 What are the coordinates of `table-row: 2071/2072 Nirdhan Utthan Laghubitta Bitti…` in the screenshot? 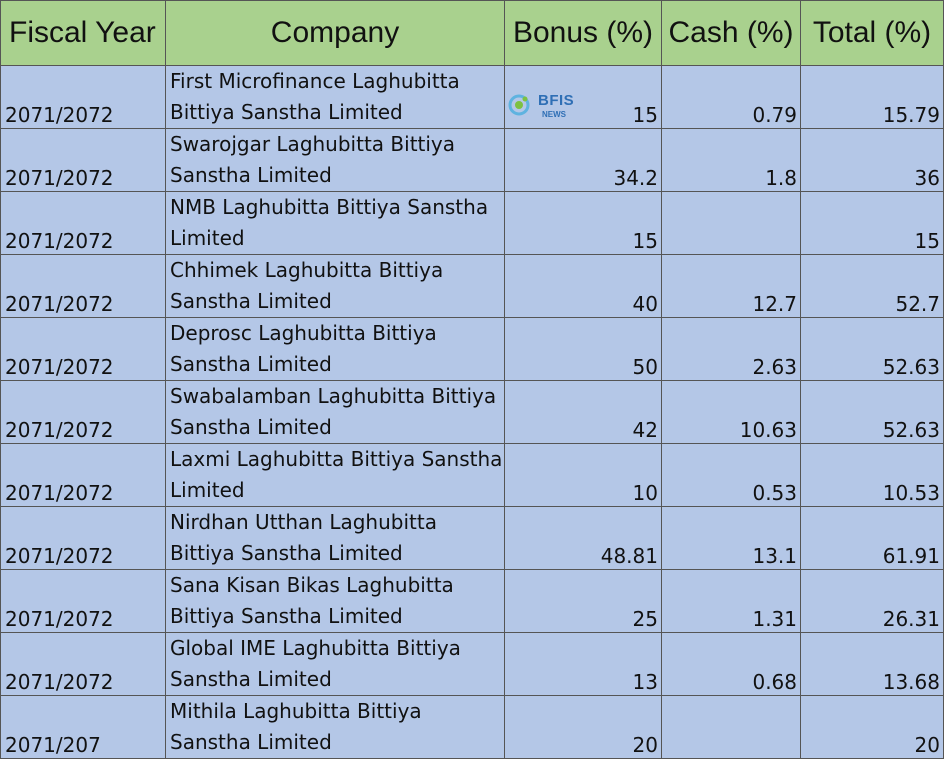 It's located at (472, 538).